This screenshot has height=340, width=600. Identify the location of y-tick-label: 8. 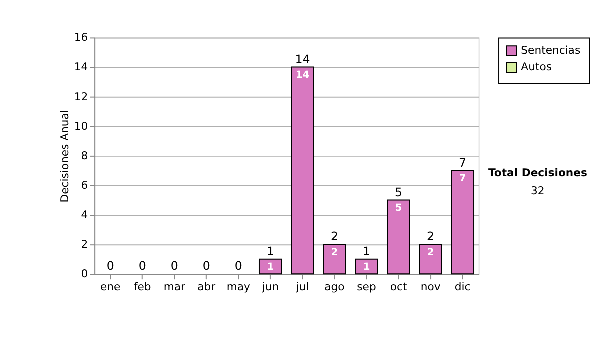
(84, 155).